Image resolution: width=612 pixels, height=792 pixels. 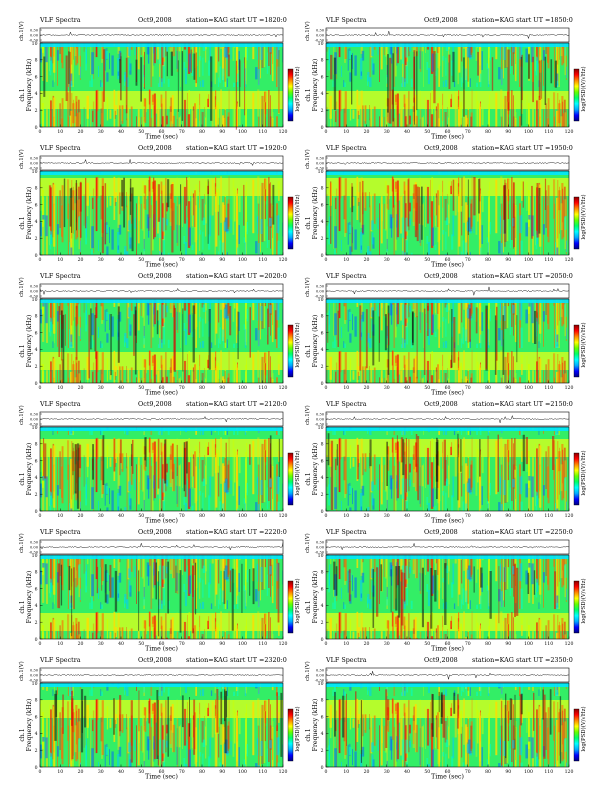 What do you see at coordinates (544, 532) in the screenshot?
I see `panel-start-time: start UT =2250:0` at bounding box center [544, 532].